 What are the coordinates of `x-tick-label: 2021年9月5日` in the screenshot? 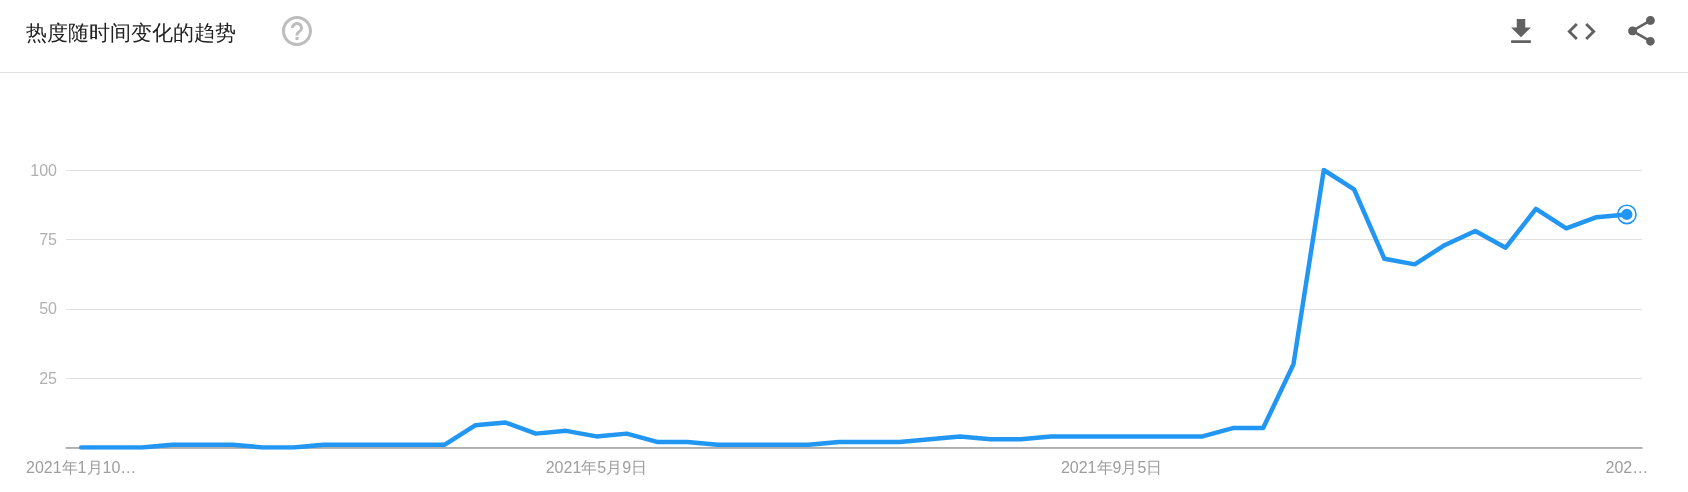 It's located at (1111, 467).